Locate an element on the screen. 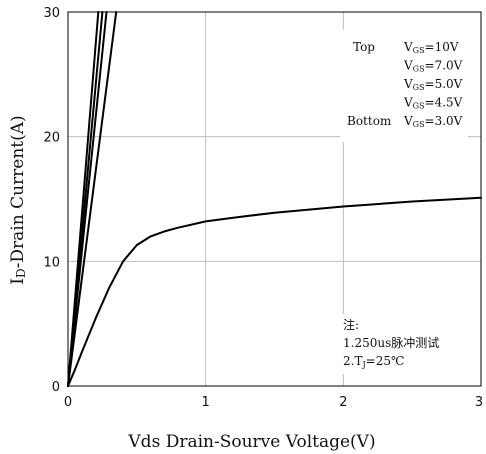  x-tick-label: 1 is located at coordinates (206, 402).